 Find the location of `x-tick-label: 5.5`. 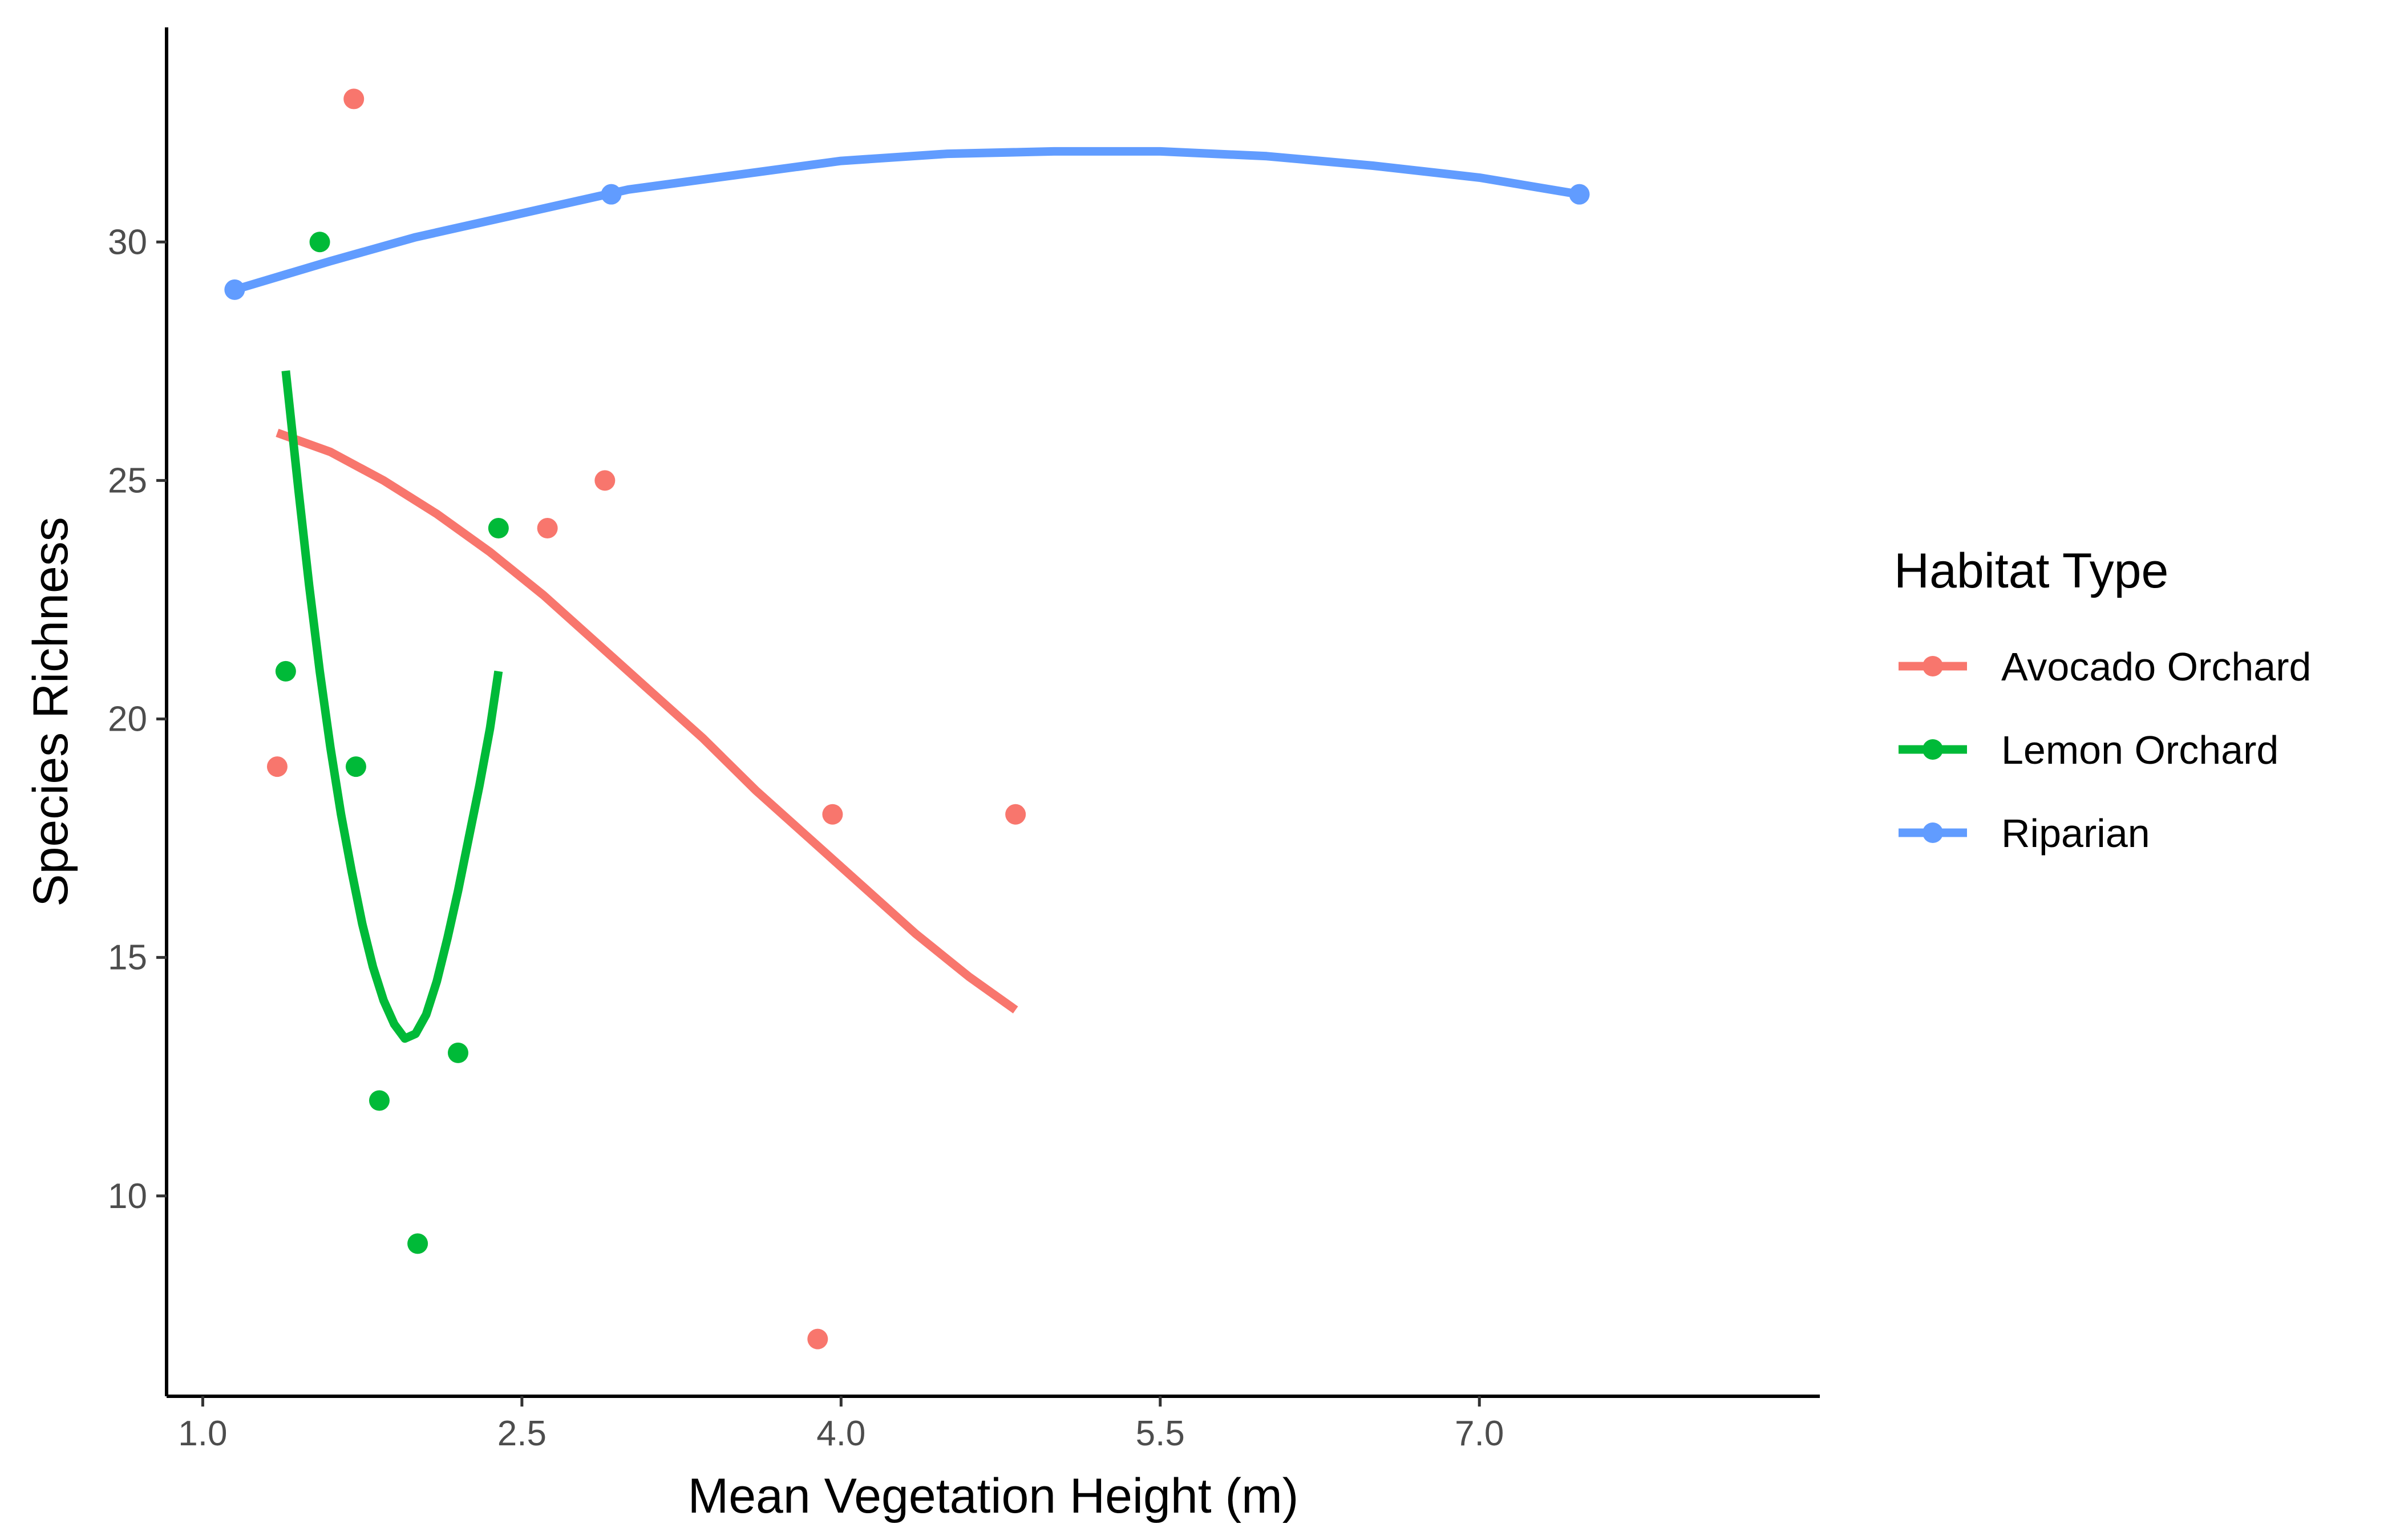

x-tick-label: 5.5 is located at coordinates (1160, 1434).